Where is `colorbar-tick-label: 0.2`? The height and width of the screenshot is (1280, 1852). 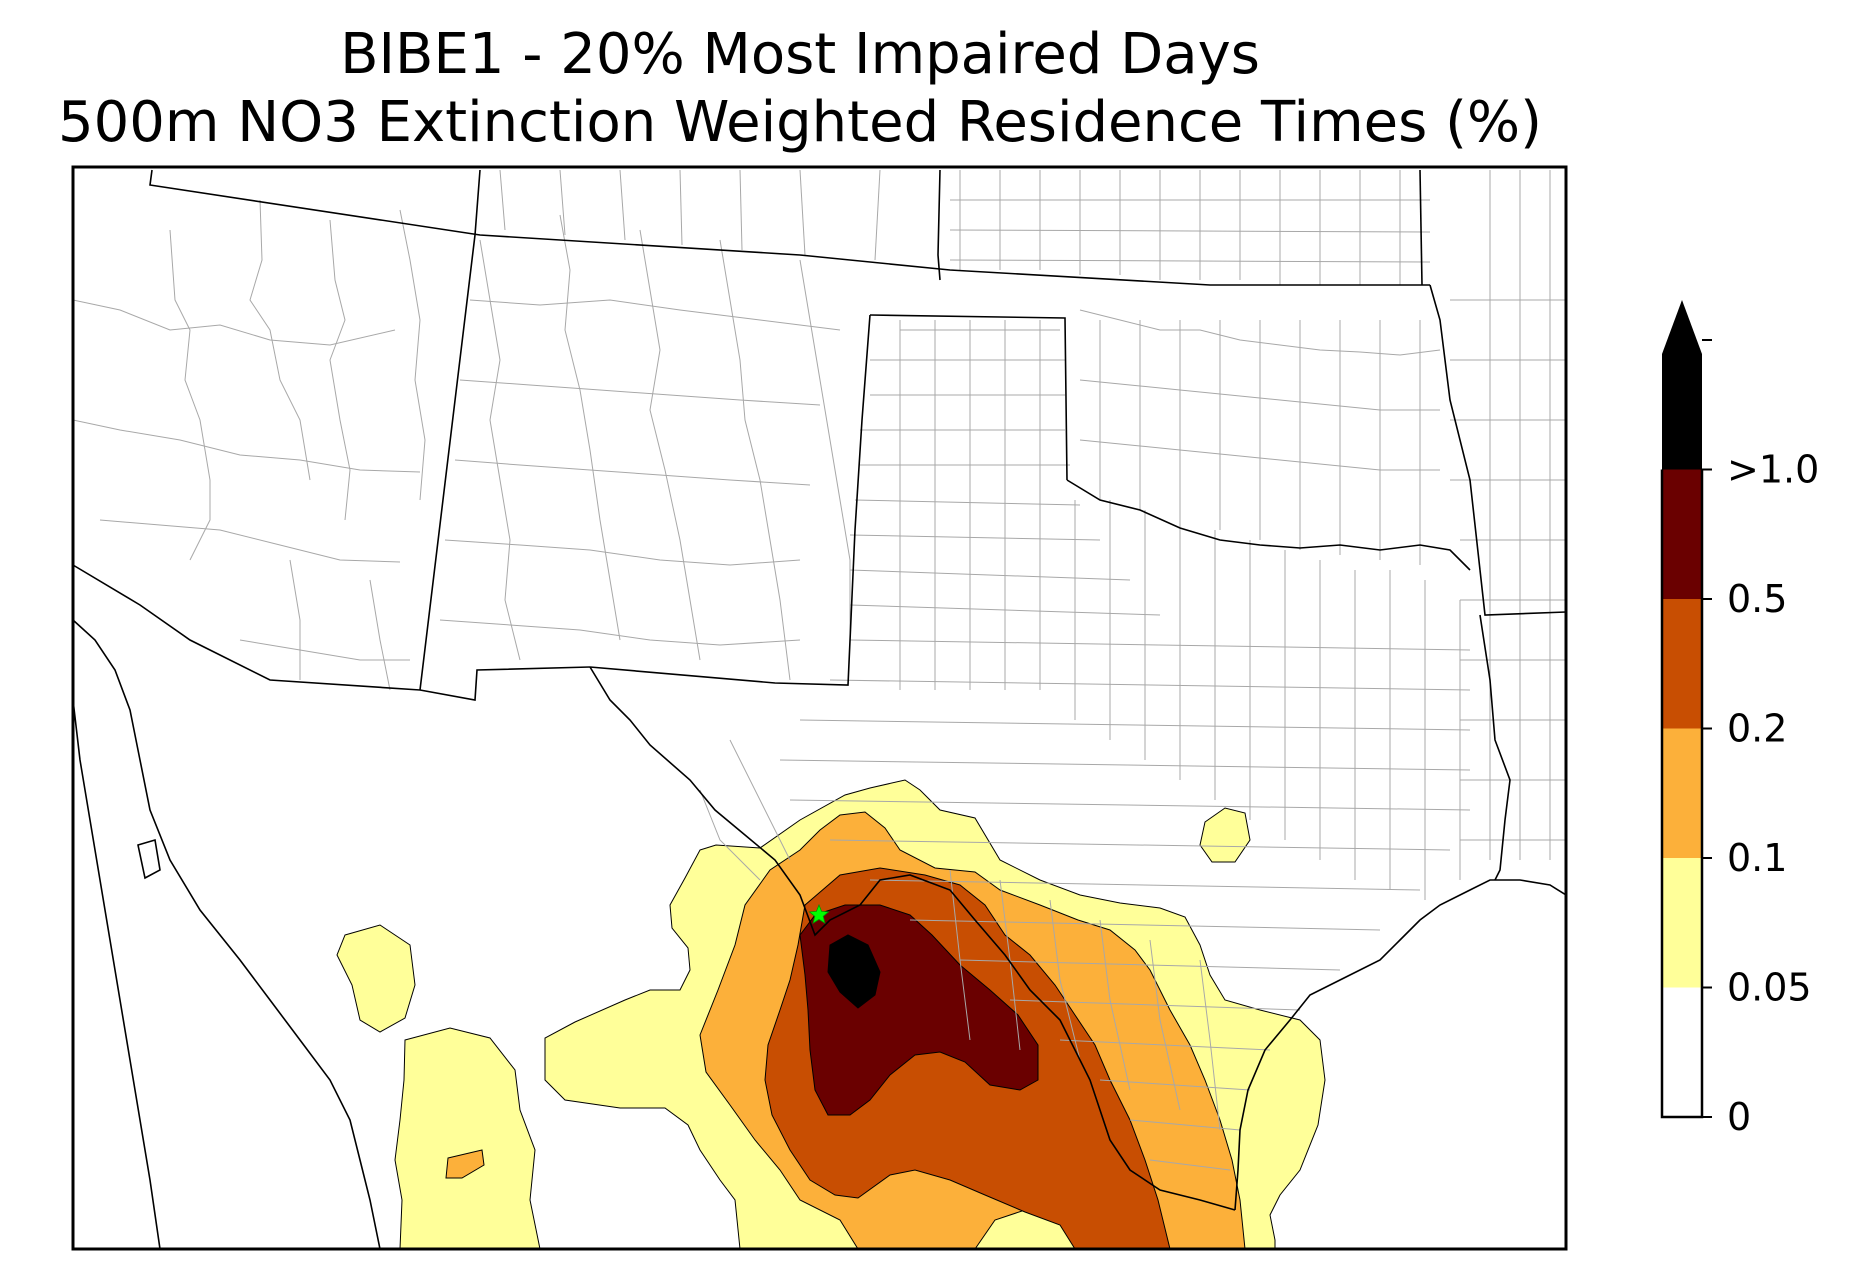
colorbar-tick-label: 0.2 is located at coordinates (1757, 729).